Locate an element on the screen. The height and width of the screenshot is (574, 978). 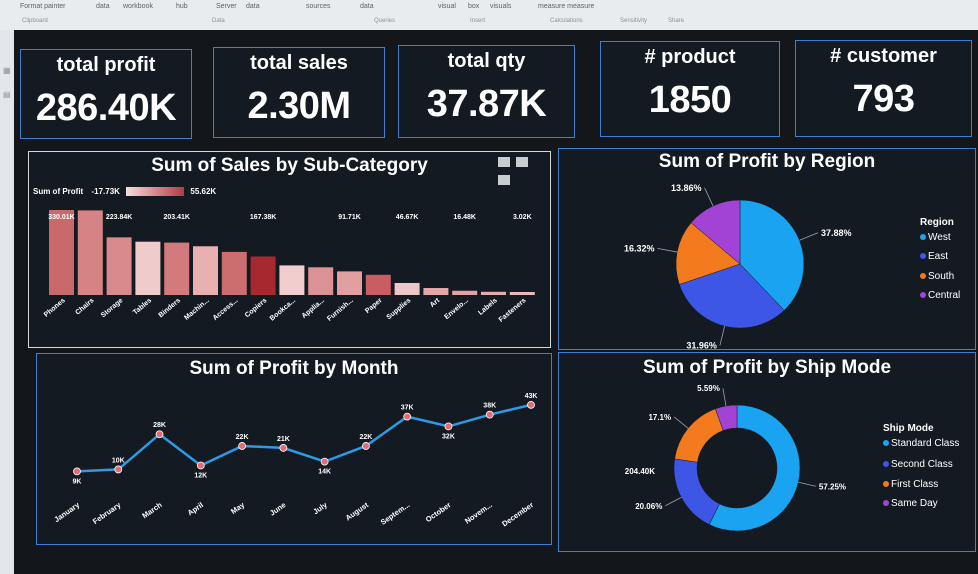
kpi-product-count: # product 1850 is located at coordinates (690, 89).